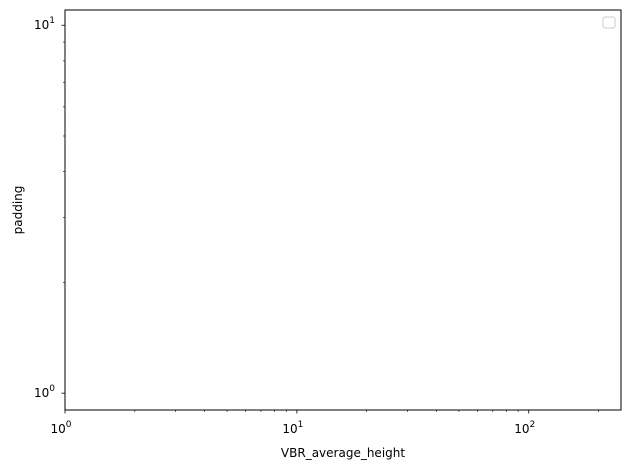 The height and width of the screenshot is (470, 630). I want to click on legend-box, so click(609, 22).